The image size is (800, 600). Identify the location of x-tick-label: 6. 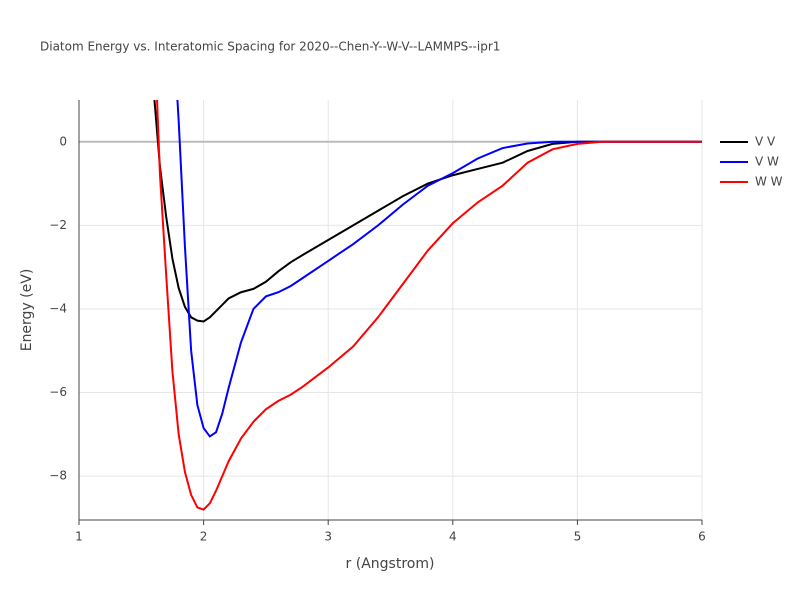
(702, 537).